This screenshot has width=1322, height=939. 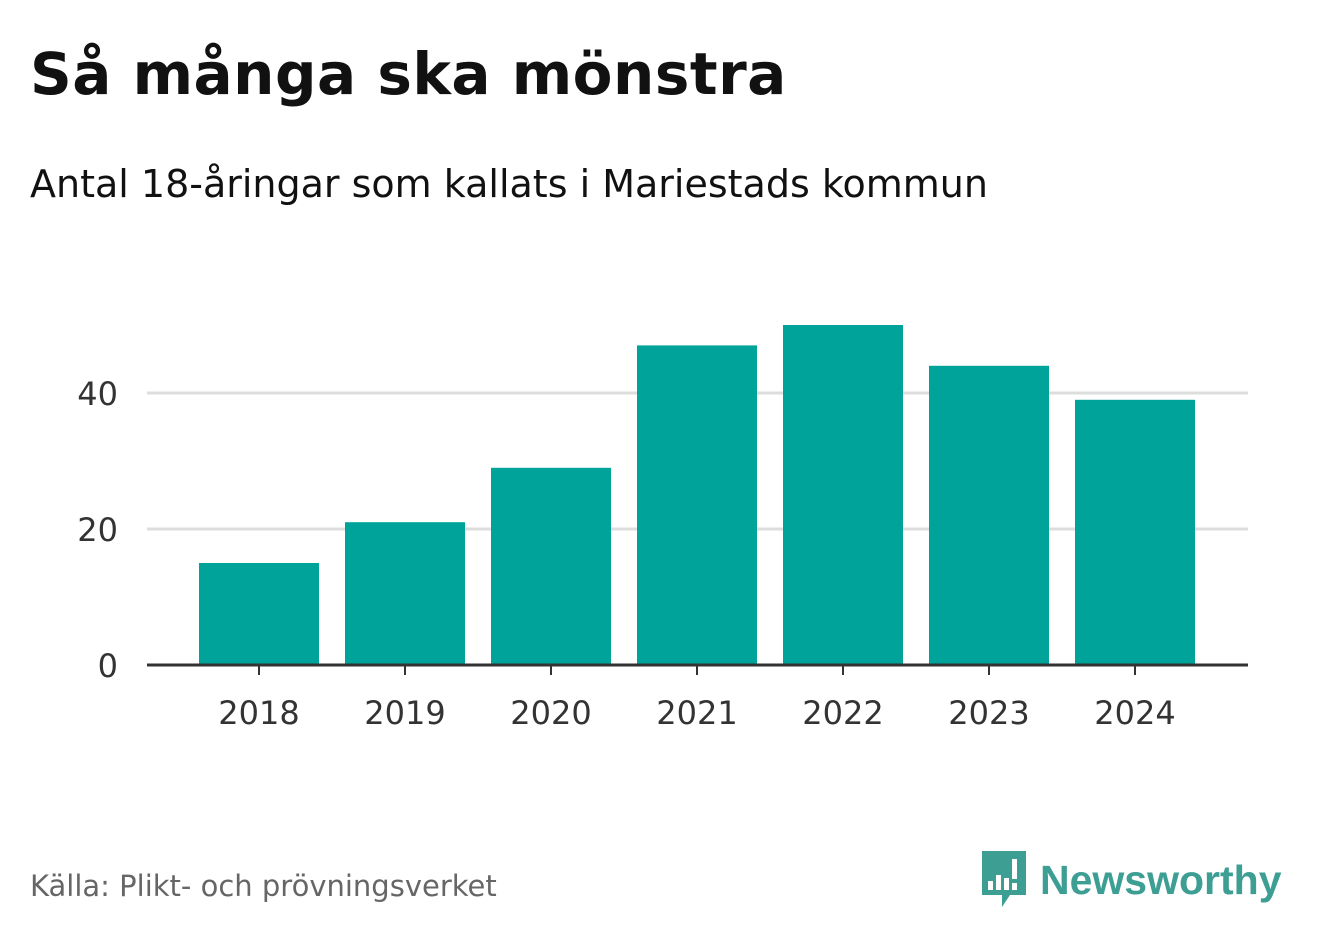 I want to click on bar-2023, so click(x=989, y=515).